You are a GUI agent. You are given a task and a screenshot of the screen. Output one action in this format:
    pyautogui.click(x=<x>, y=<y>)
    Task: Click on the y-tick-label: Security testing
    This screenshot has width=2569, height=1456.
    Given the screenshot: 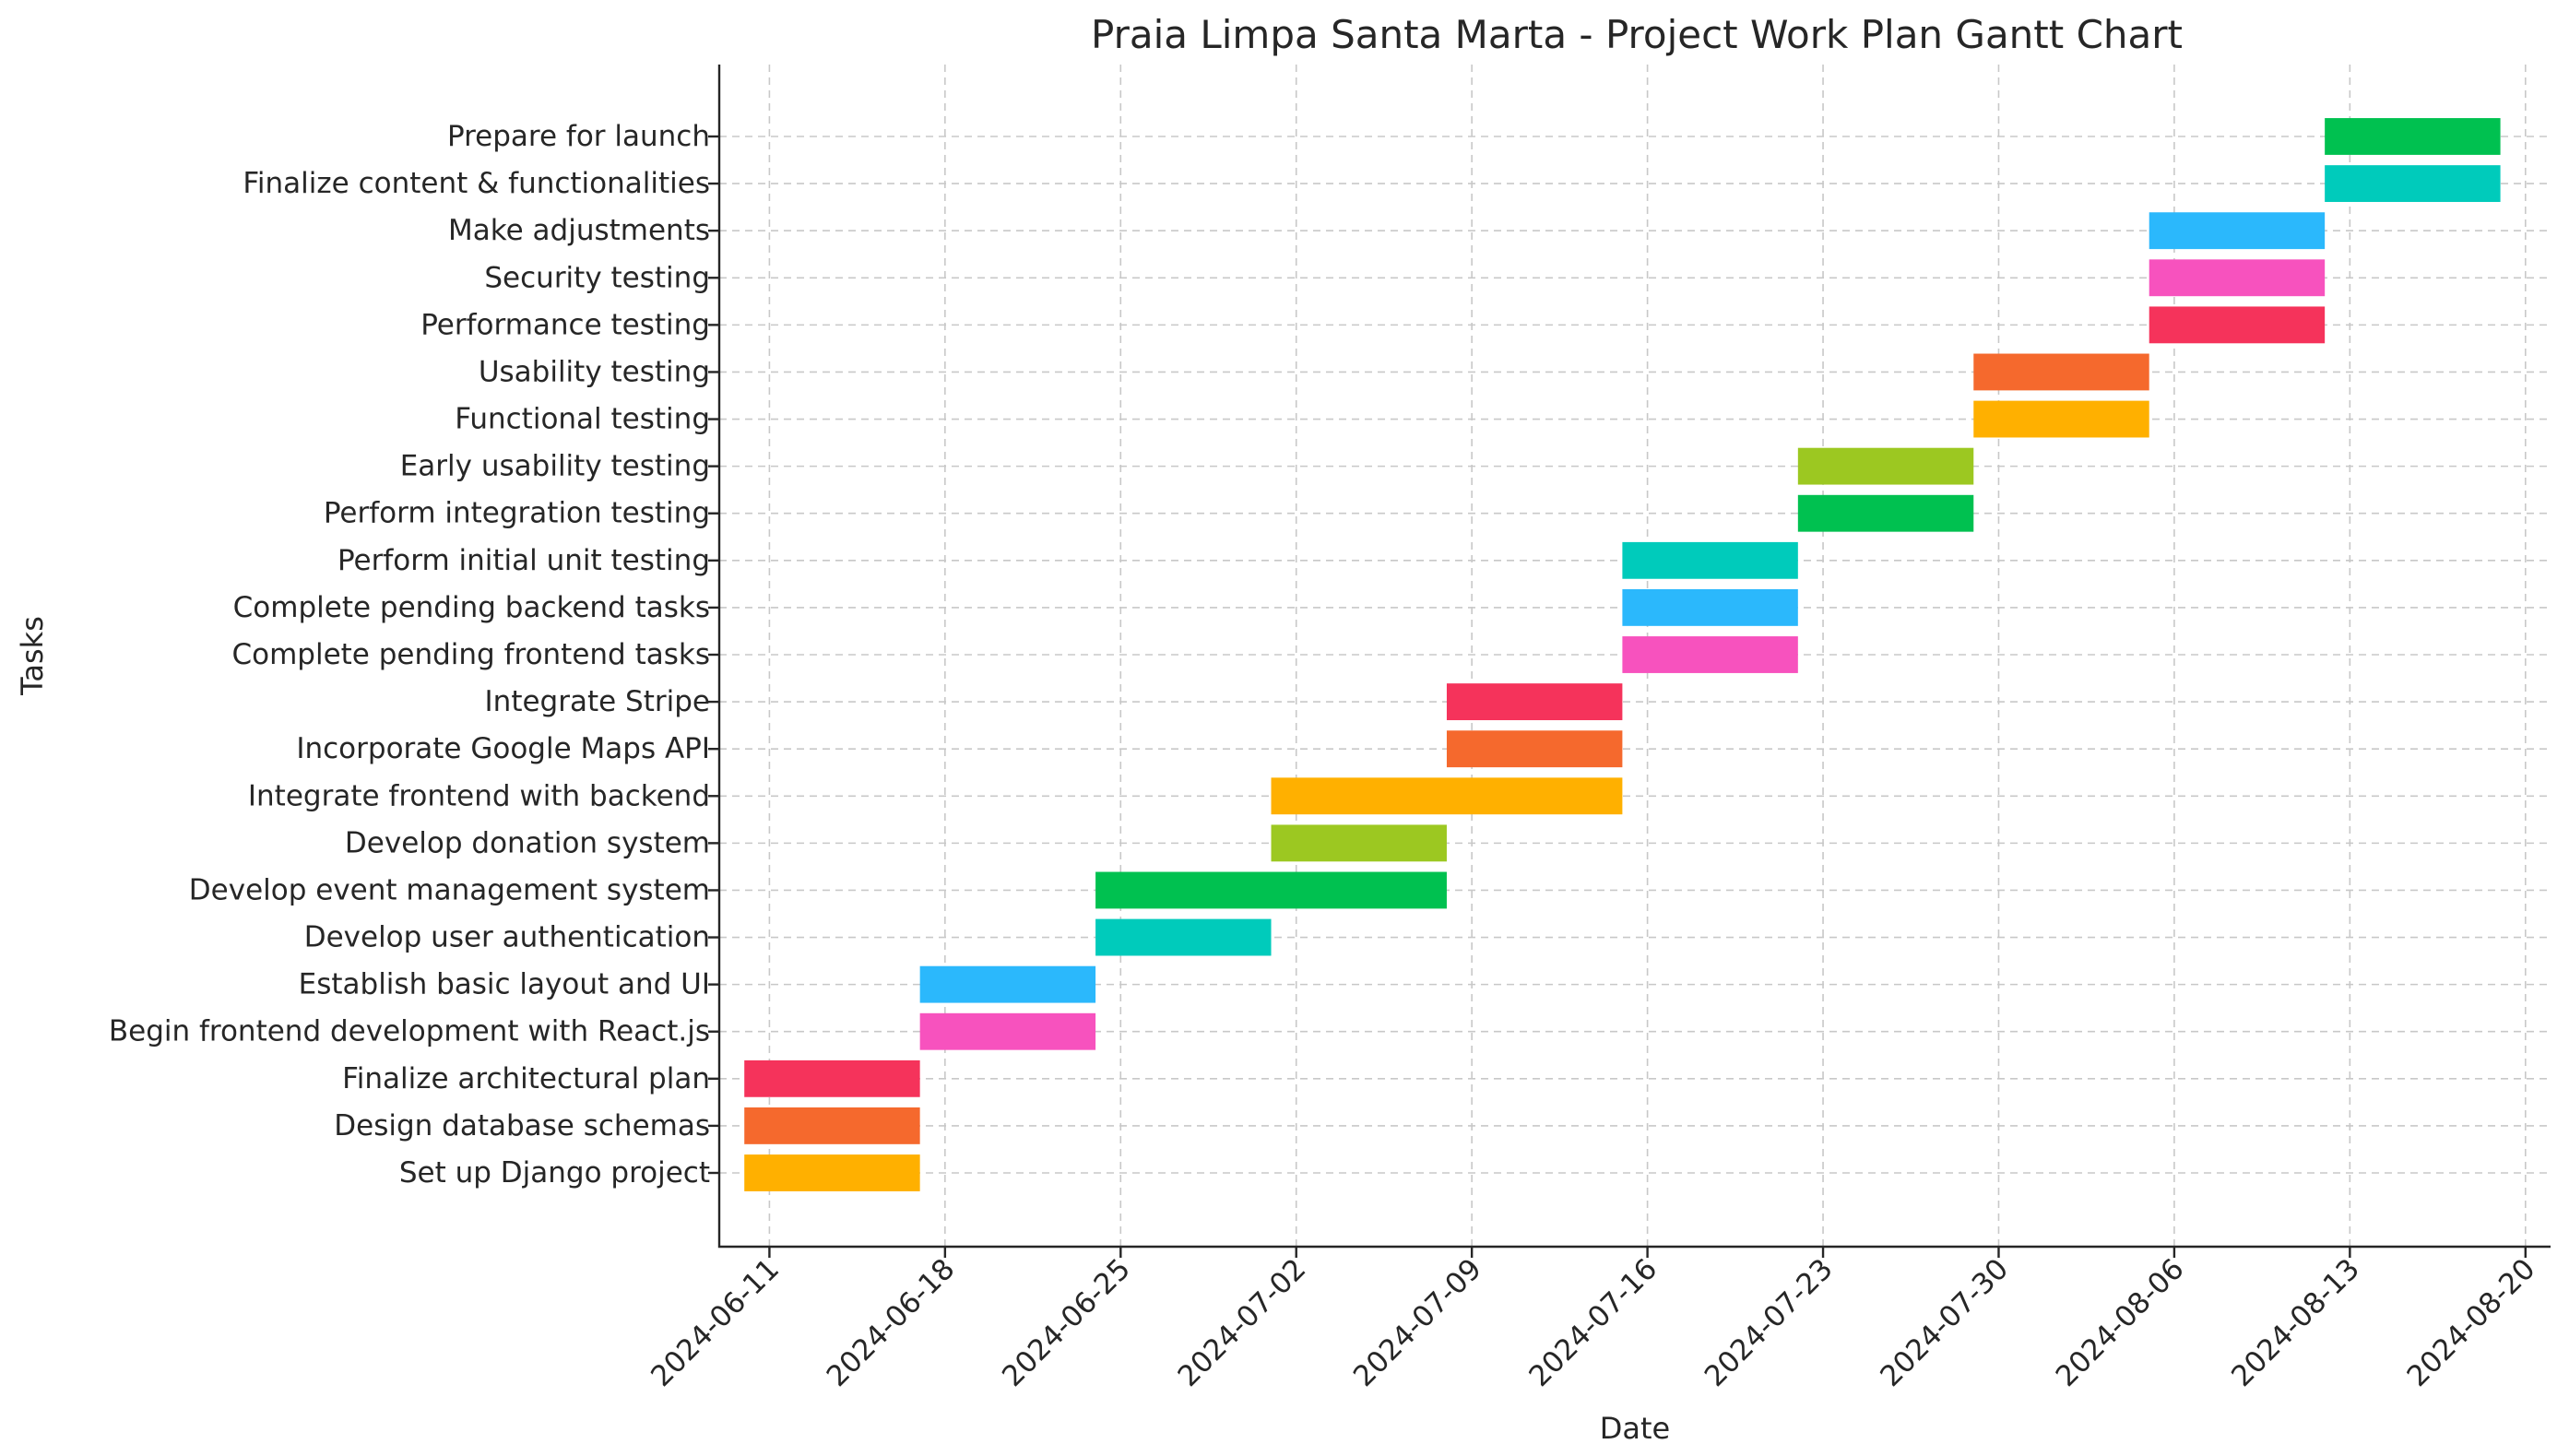 What is the action you would take?
    pyautogui.click(x=597, y=277)
    